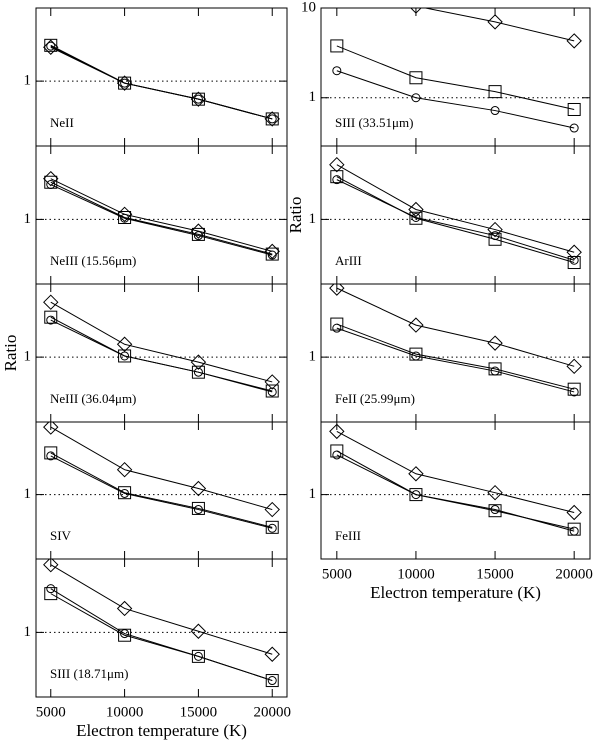 This screenshot has width=597, height=743. What do you see at coordinates (337, 574) in the screenshot?
I see `x-tick-label: 5000` at bounding box center [337, 574].